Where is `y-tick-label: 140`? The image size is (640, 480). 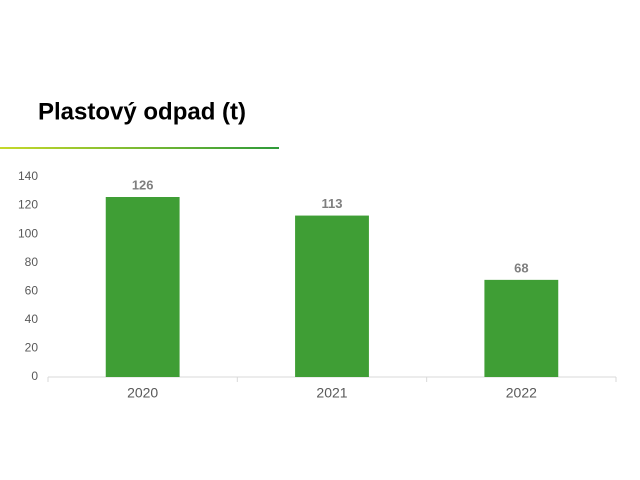
y-tick-label: 140 is located at coordinates (28, 176).